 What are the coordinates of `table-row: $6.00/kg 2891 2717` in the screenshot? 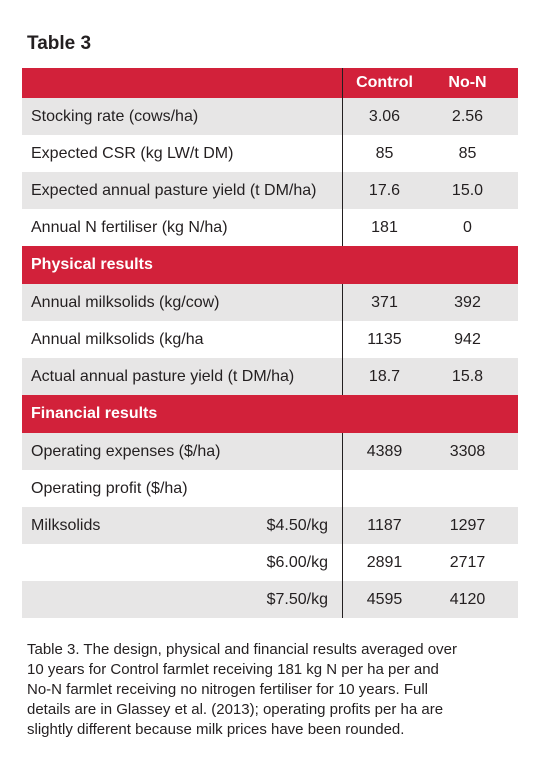 It's located at (270, 562).